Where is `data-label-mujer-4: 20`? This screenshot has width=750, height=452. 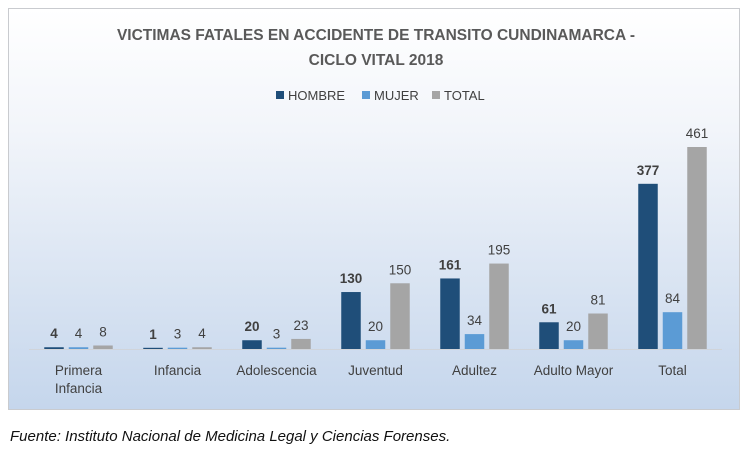 data-label-mujer-4: 20 is located at coordinates (375, 326).